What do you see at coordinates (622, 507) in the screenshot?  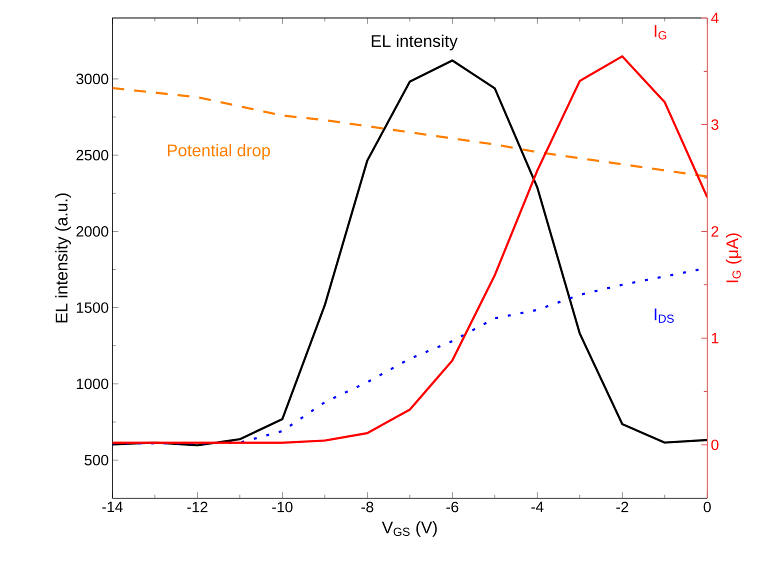 I see `x-tick-label: -2` at bounding box center [622, 507].